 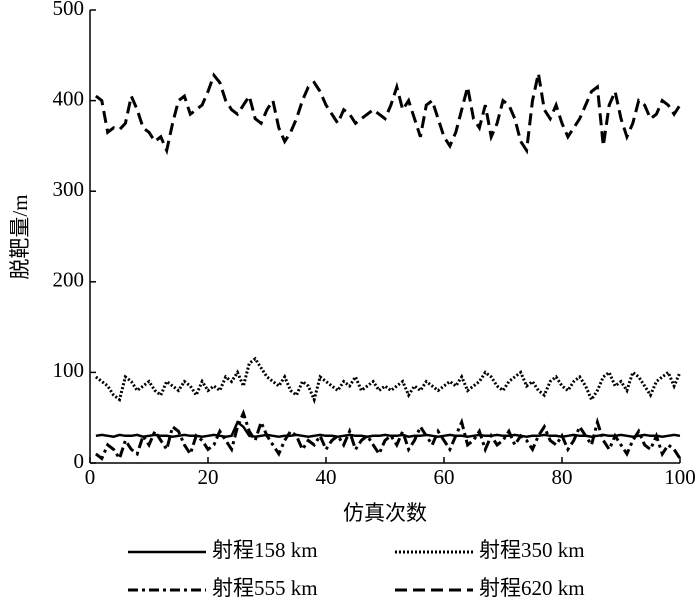 I want to click on legend-label: 射程350 km, so click(x=532, y=550).